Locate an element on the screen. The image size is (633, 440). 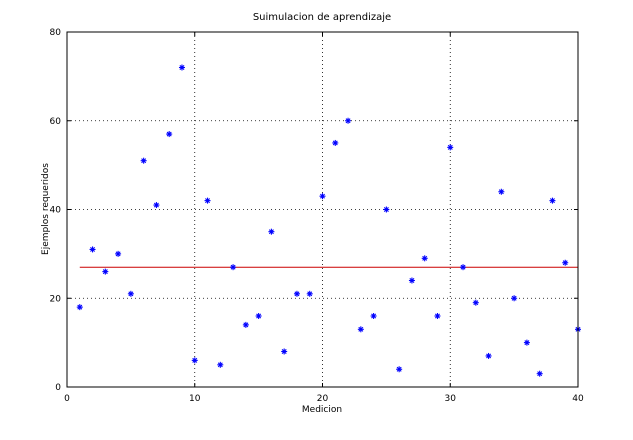
chart-title: Suimulacion de aprendizaje is located at coordinates (322, 17).